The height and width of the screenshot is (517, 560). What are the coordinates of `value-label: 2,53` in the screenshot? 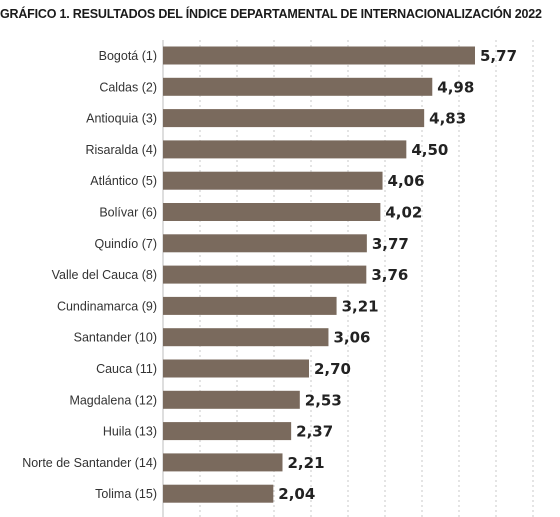 It's located at (323, 400).